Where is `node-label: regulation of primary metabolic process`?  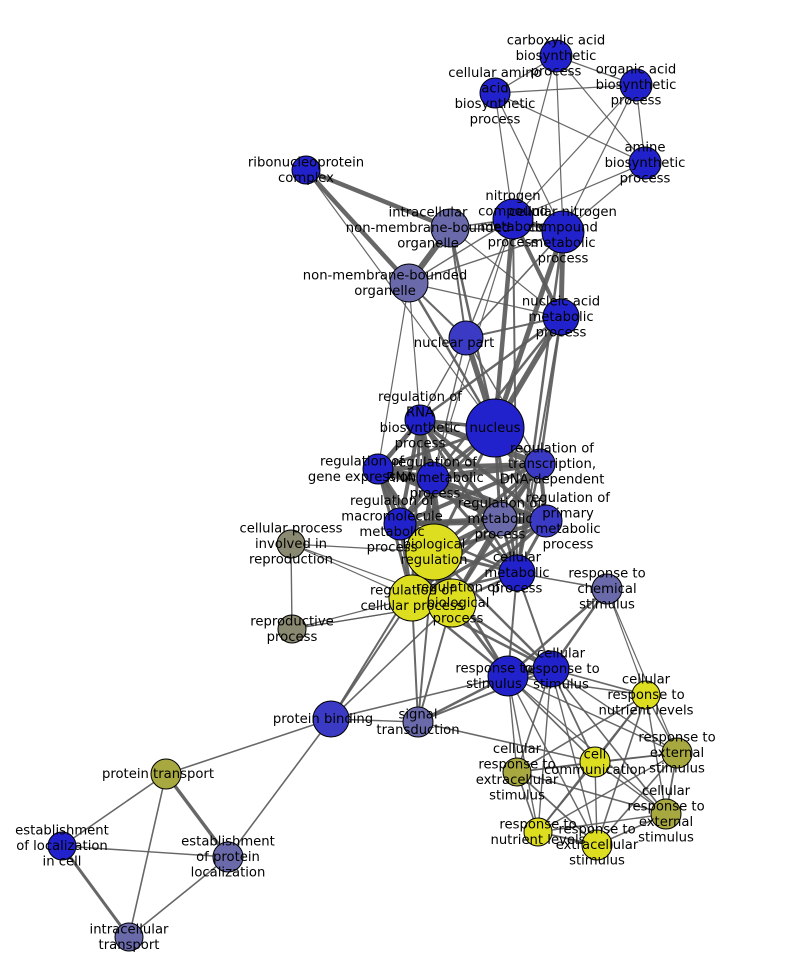
node-label: regulation of primary metabolic process is located at coordinates (568, 522).